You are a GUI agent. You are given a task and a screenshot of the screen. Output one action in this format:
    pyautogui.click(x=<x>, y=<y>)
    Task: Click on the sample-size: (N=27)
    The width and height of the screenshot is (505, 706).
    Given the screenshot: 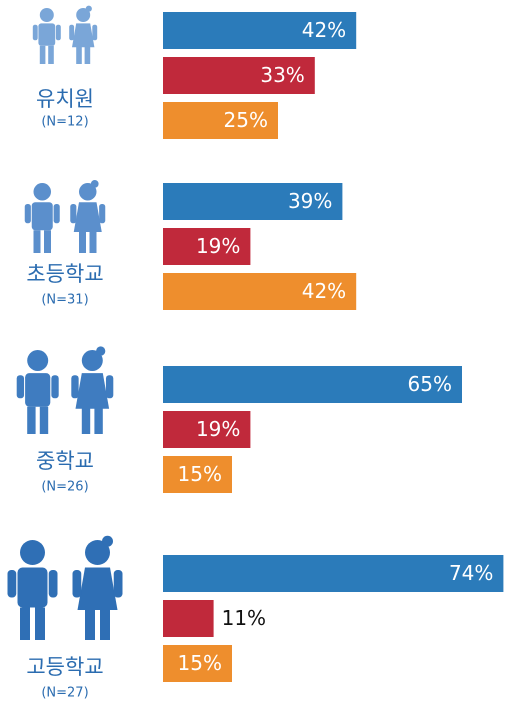 What is the action you would take?
    pyautogui.click(x=64, y=693)
    